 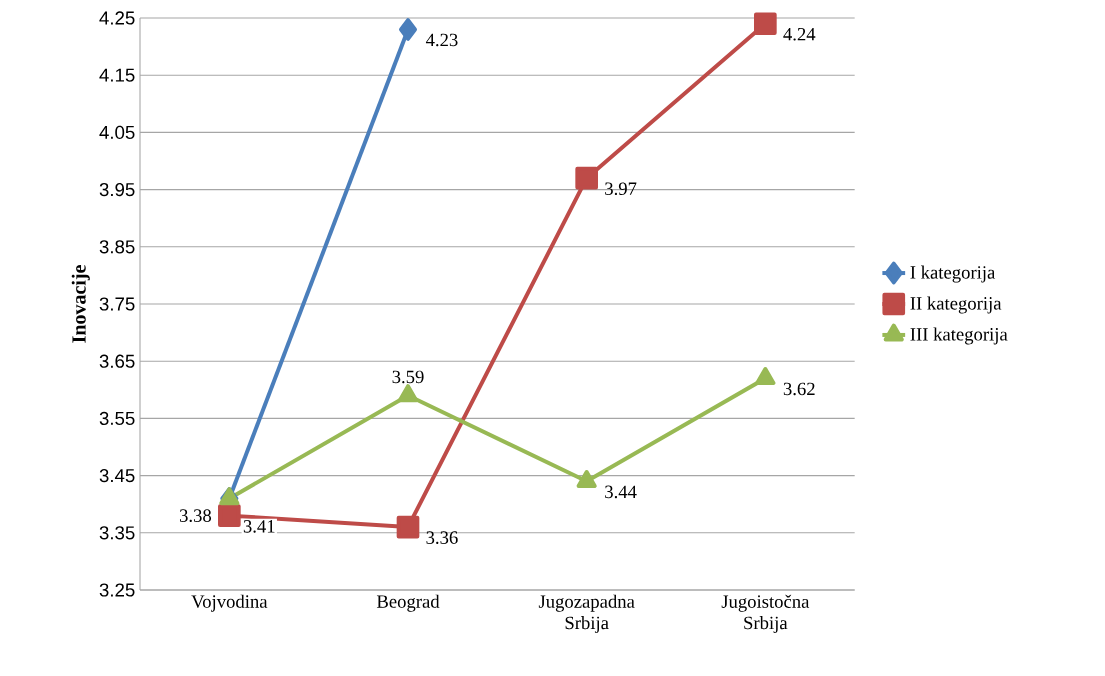 What do you see at coordinates (117, 361) in the screenshot?
I see `y-tick-label: 3.65` at bounding box center [117, 361].